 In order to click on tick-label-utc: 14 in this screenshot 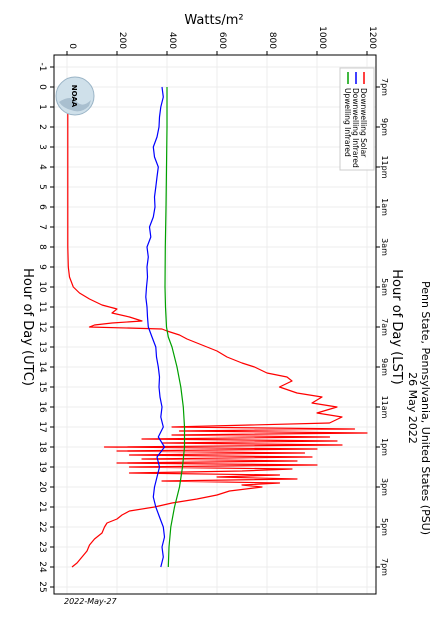, I will do `click(42, 367)`.